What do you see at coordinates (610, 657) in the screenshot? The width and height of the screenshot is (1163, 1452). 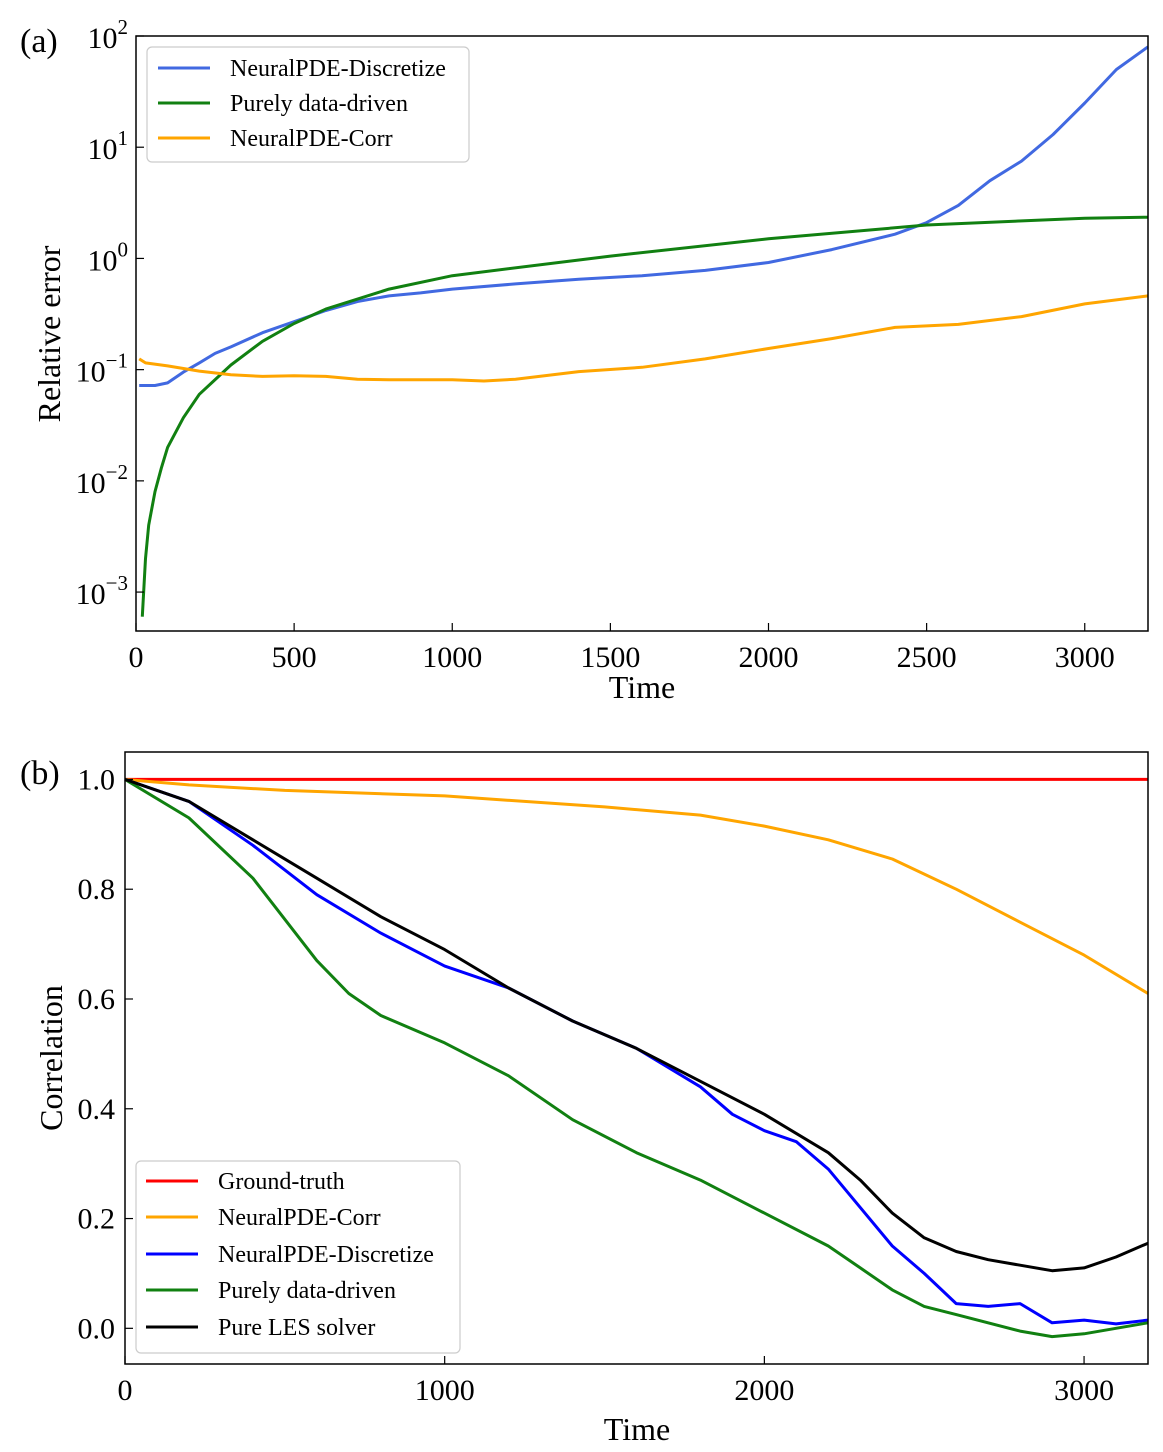 I see `a-x-tick-label: 1500` at bounding box center [610, 657].